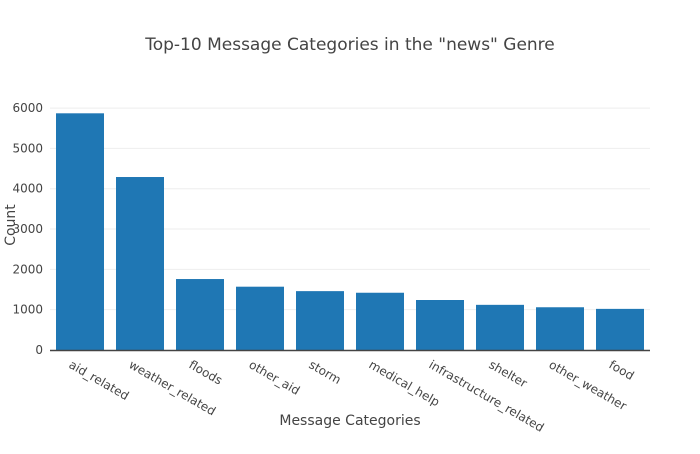 This screenshot has width=700, height=454. I want to click on x-tick-label: aid_related, so click(99, 379).